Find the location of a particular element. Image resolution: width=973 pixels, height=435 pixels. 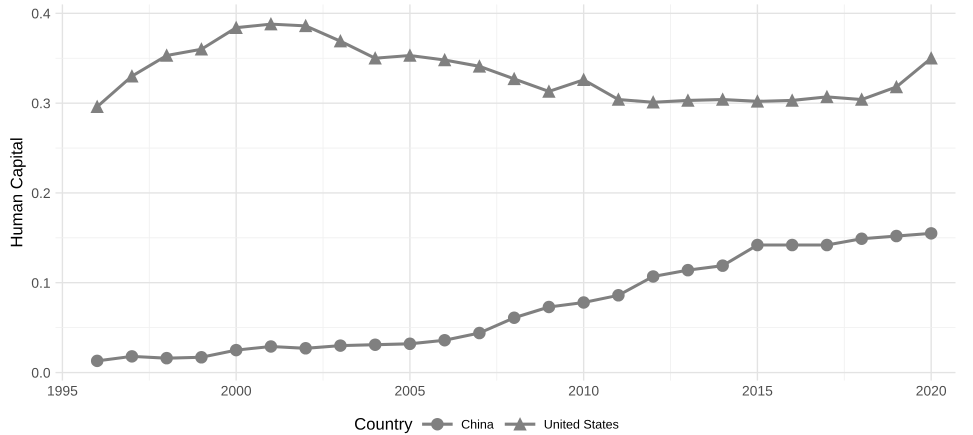

x-tick-label: 2005 is located at coordinates (410, 391).